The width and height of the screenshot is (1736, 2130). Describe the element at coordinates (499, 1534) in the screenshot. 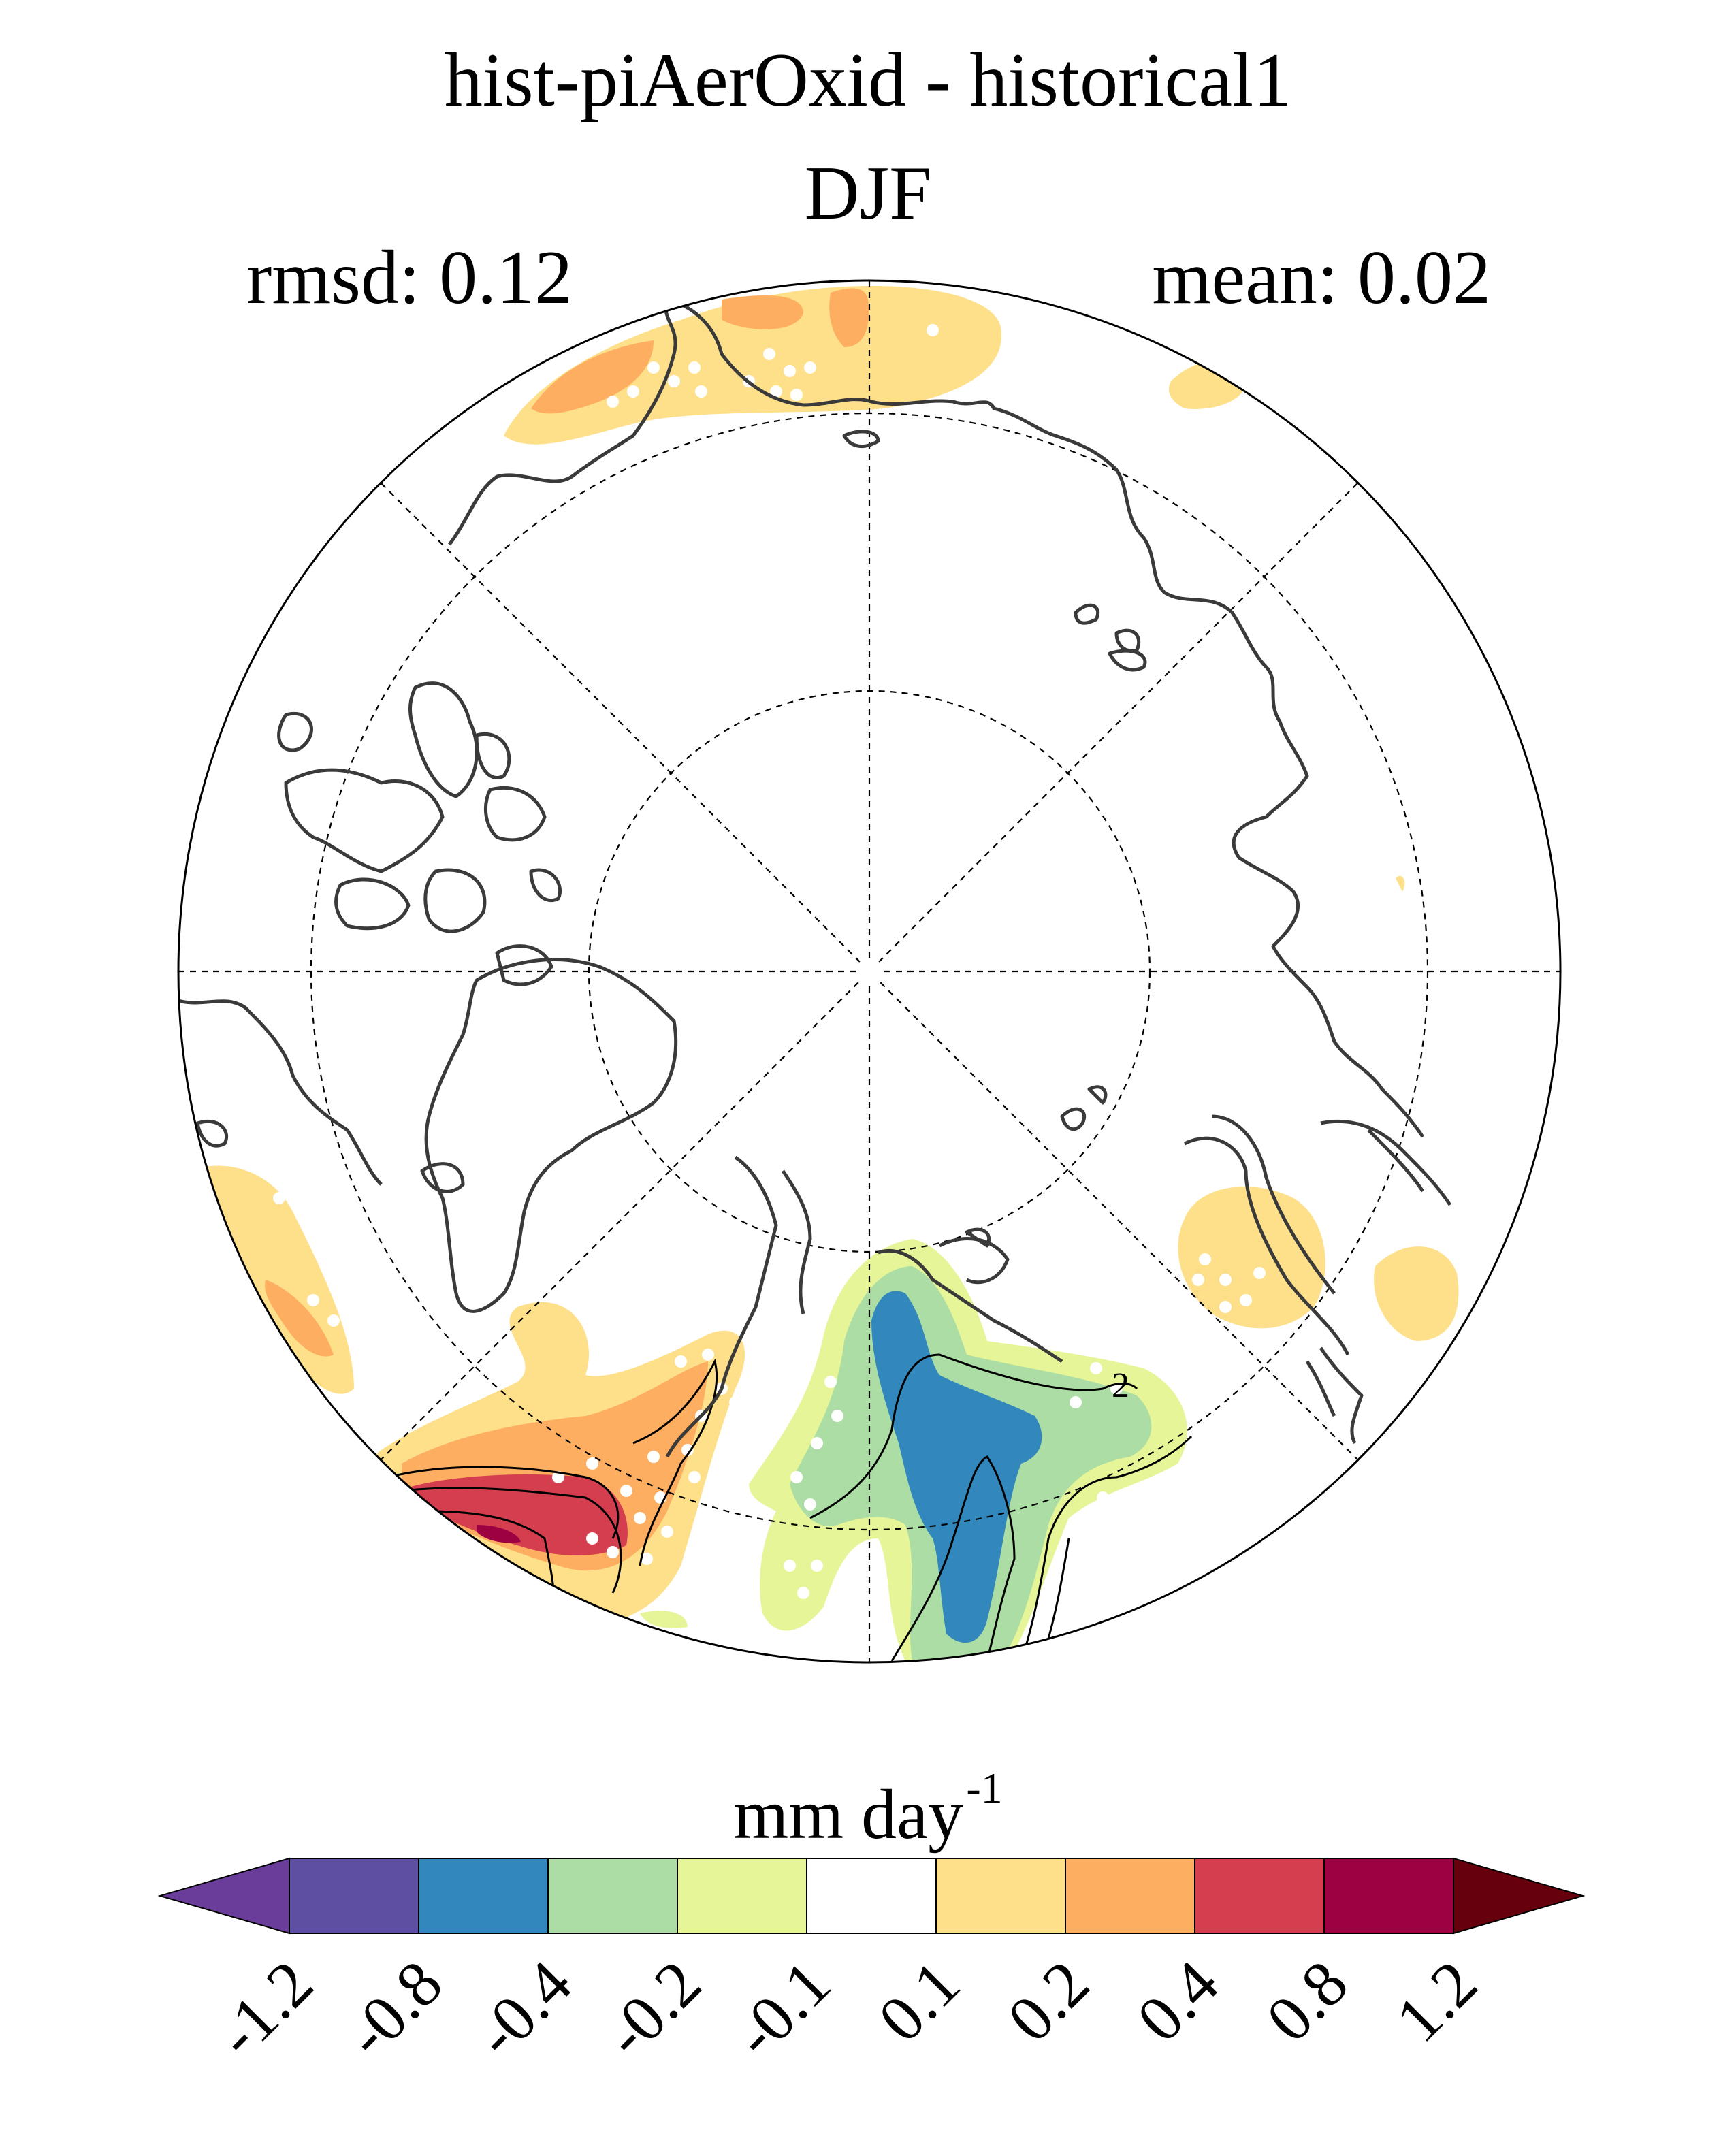

I see `fill-atlantic-dark` at that location.